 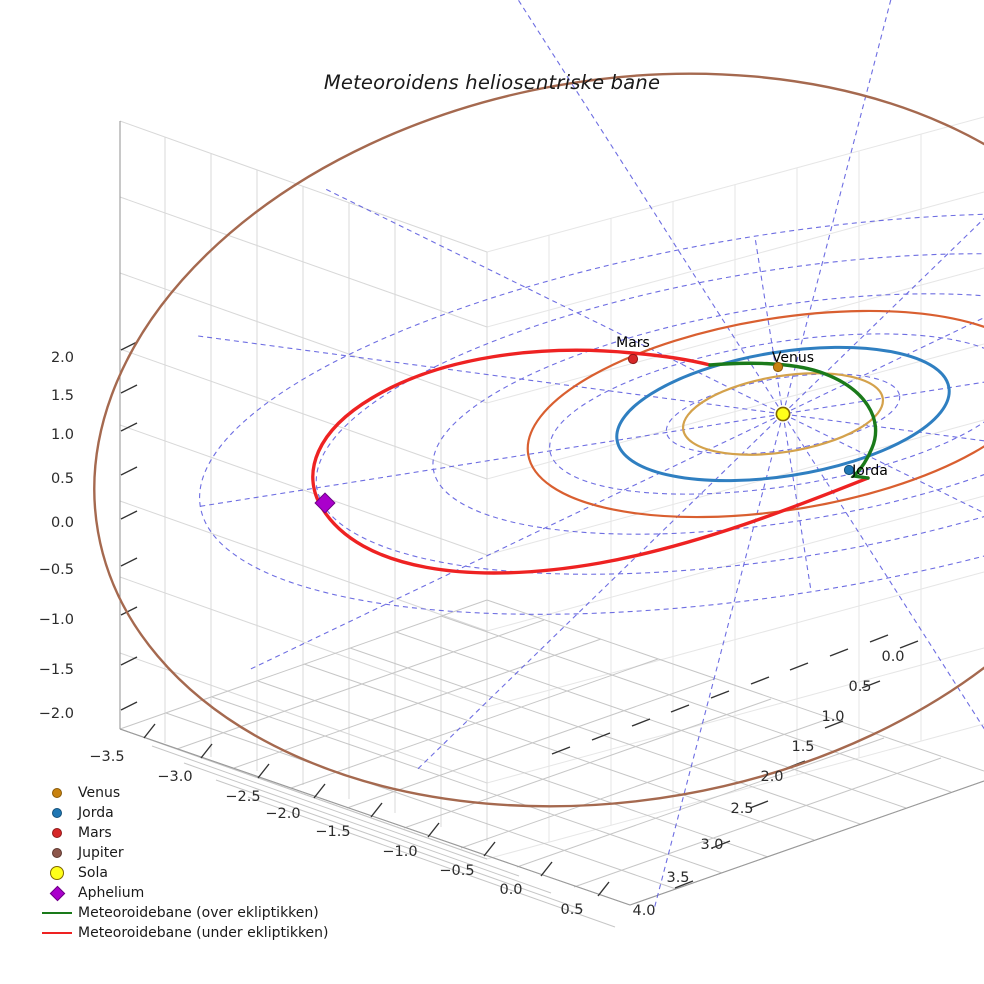 I want to click on legend-item: Mars, so click(x=181, y=833).